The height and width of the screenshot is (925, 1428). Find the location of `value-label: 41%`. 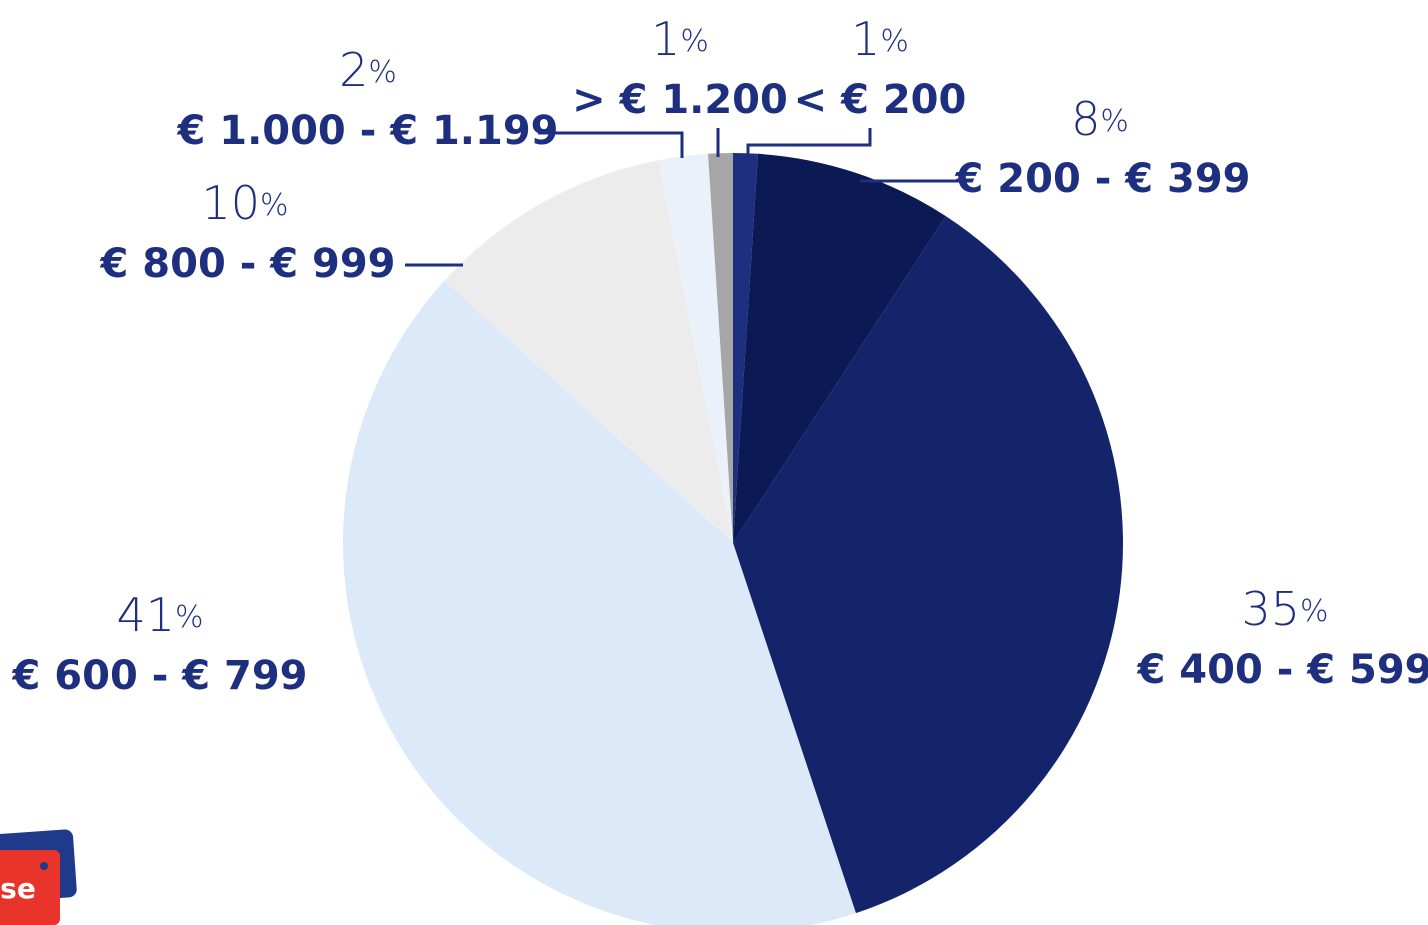

value-label: 41% is located at coordinates (159, 615).